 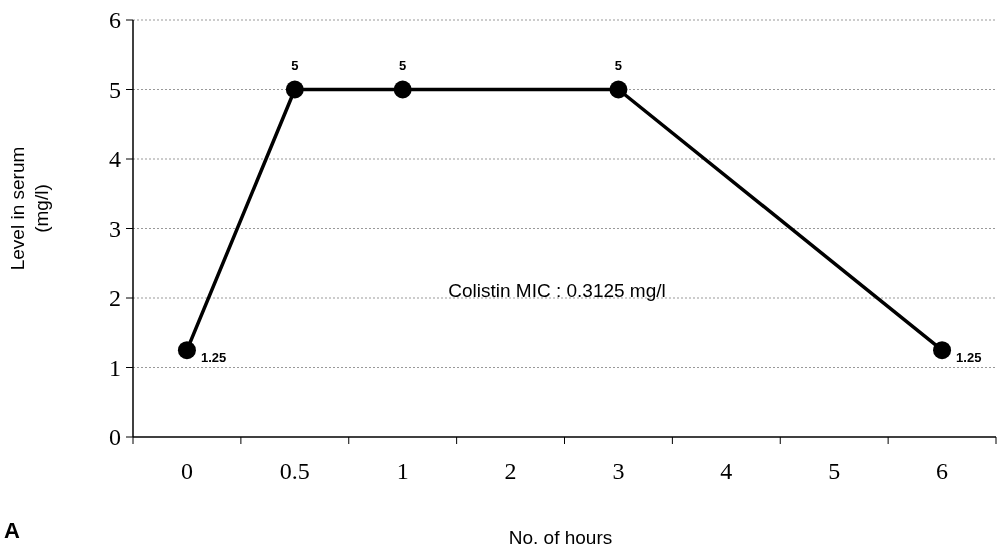 I want to click on x-tick-label: 0, so click(x=186, y=471).